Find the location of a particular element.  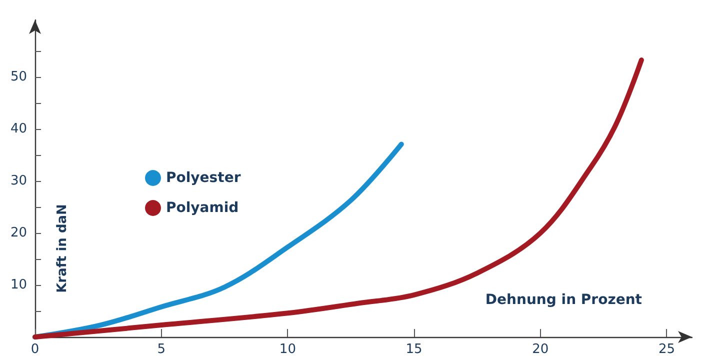

x-tick-label: 10 is located at coordinates (287, 349).